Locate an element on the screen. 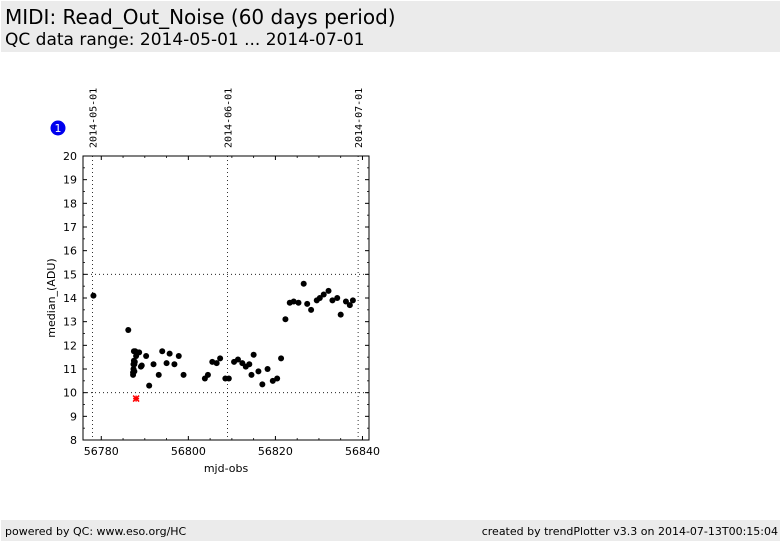  outlier-stroke is located at coordinates (136, 399).